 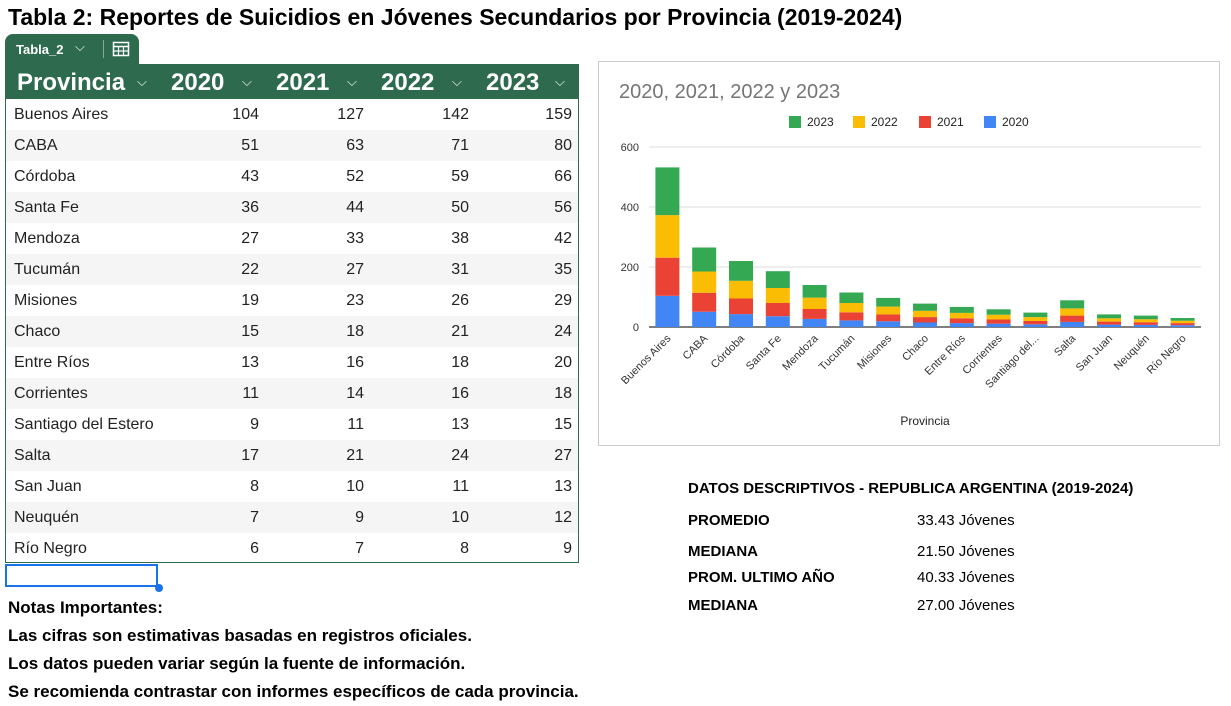 What do you see at coordinates (50, 548) in the screenshot?
I see `cell-provincia: Río Negro` at bounding box center [50, 548].